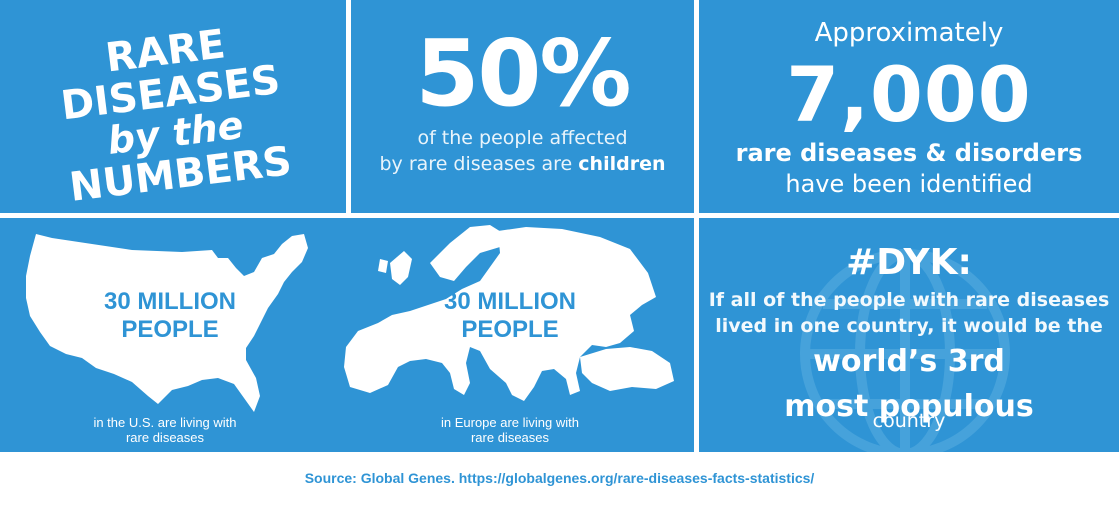  I want to click on children-stat-emphasis: children, so click(622, 163).